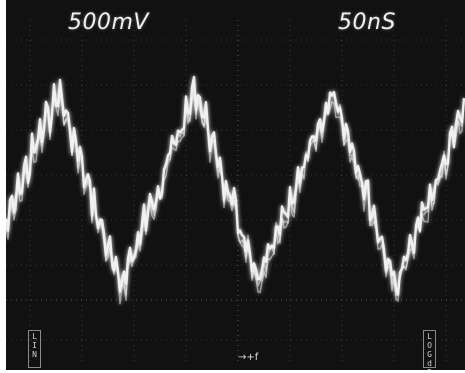  Describe the element at coordinates (34, 349) in the screenshot. I see `lin-mode-label: LIN` at that location.